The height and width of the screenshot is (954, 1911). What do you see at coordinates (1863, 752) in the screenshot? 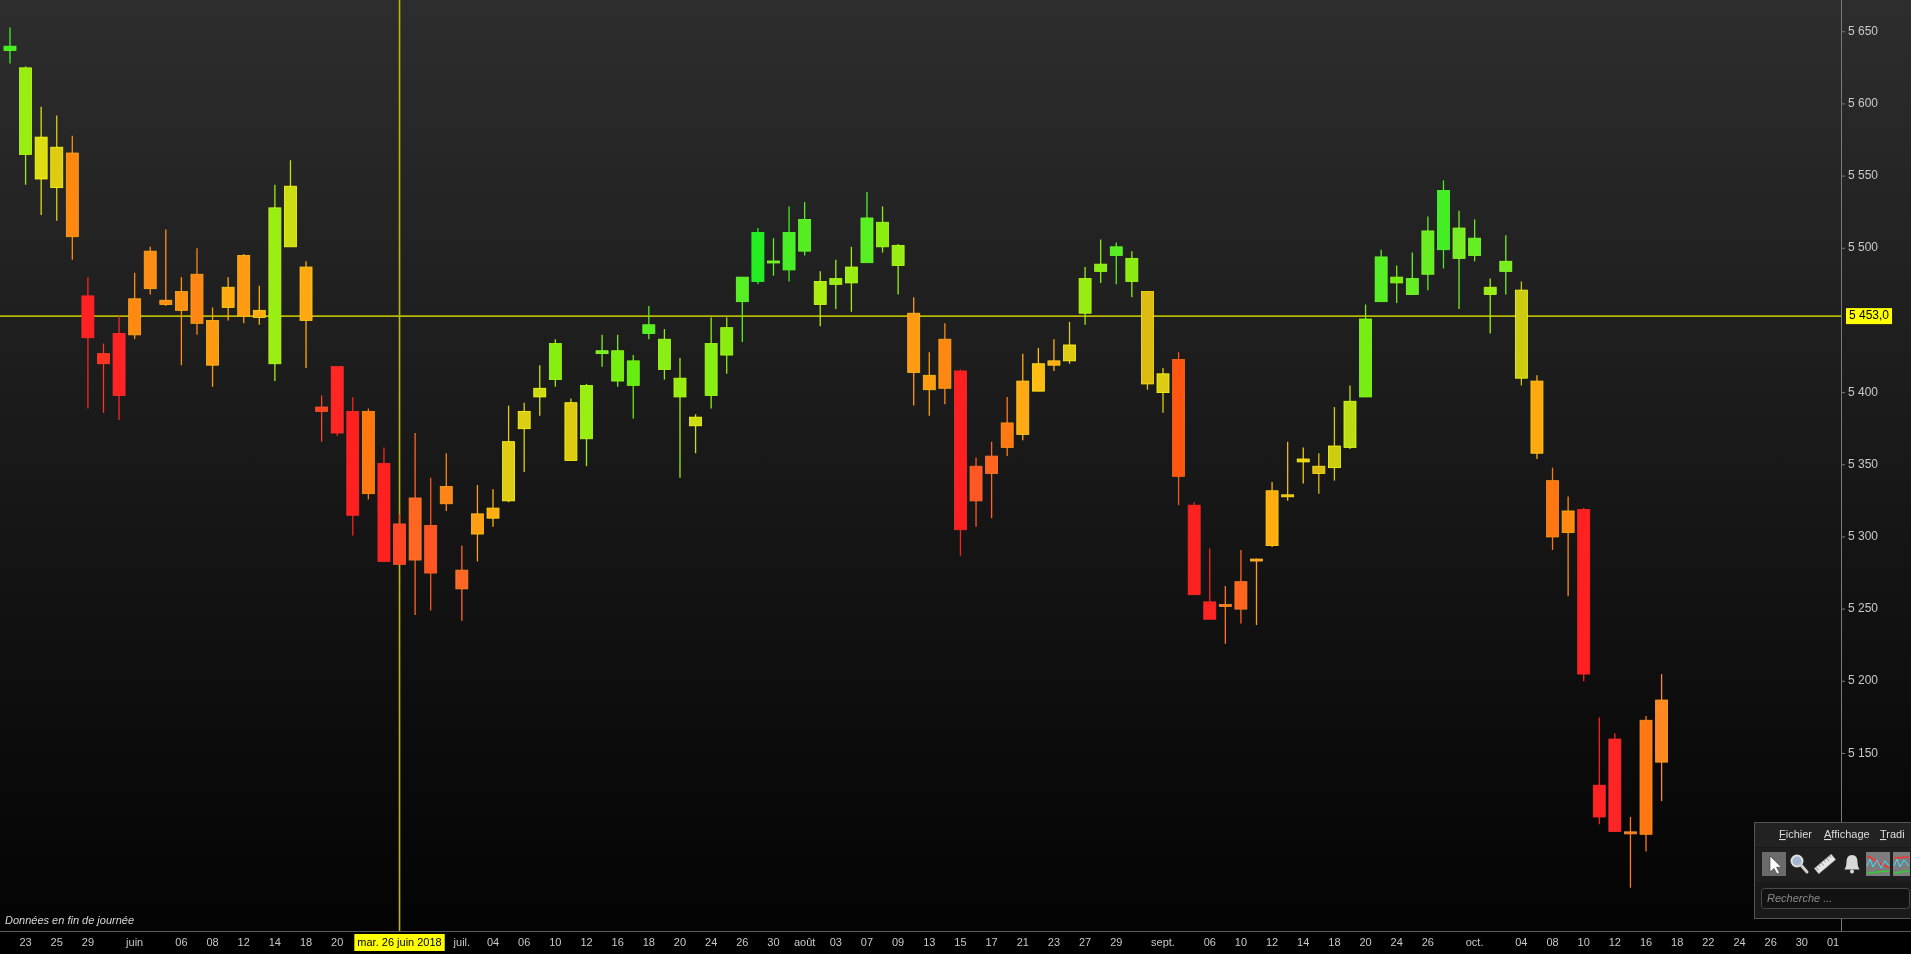
I see `y-tick-label: 5 150` at bounding box center [1863, 752].